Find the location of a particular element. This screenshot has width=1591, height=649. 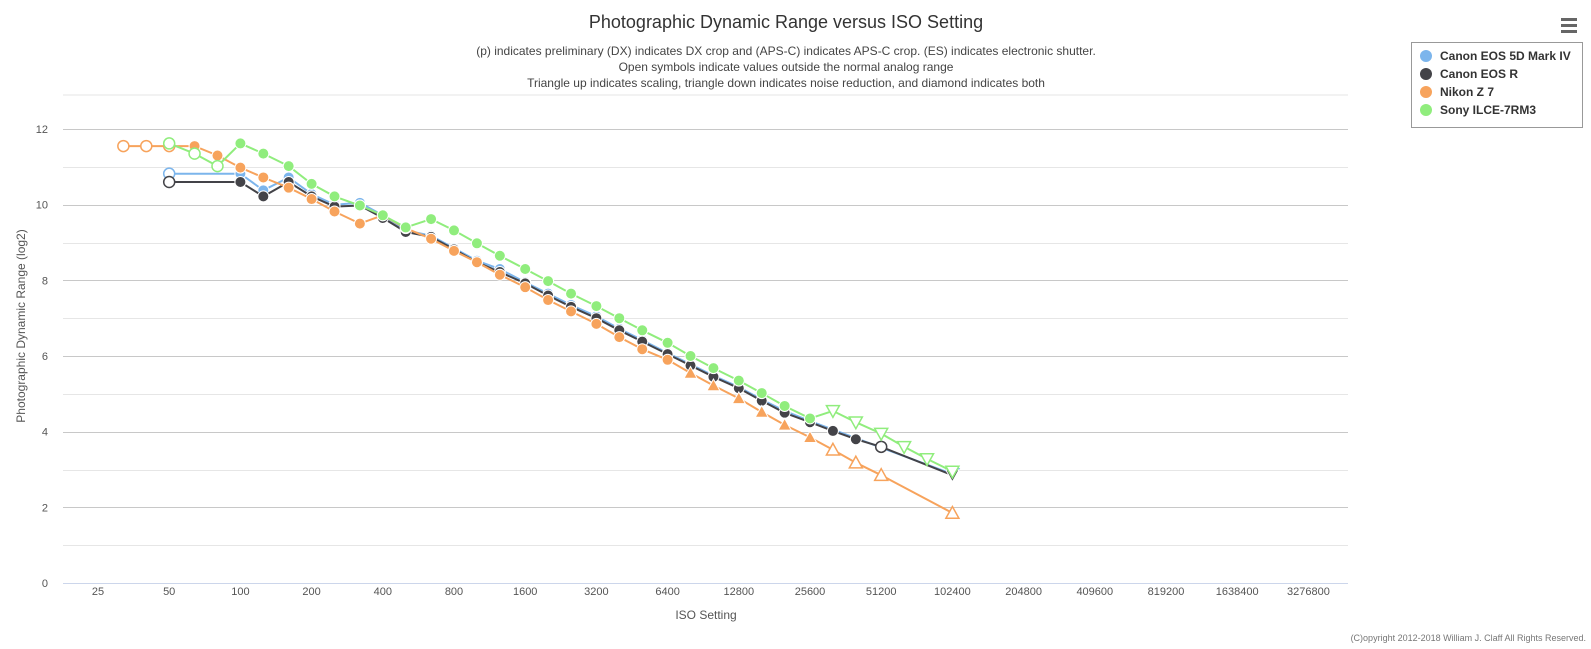

x-tick-label: 3276800 is located at coordinates (1308, 592).